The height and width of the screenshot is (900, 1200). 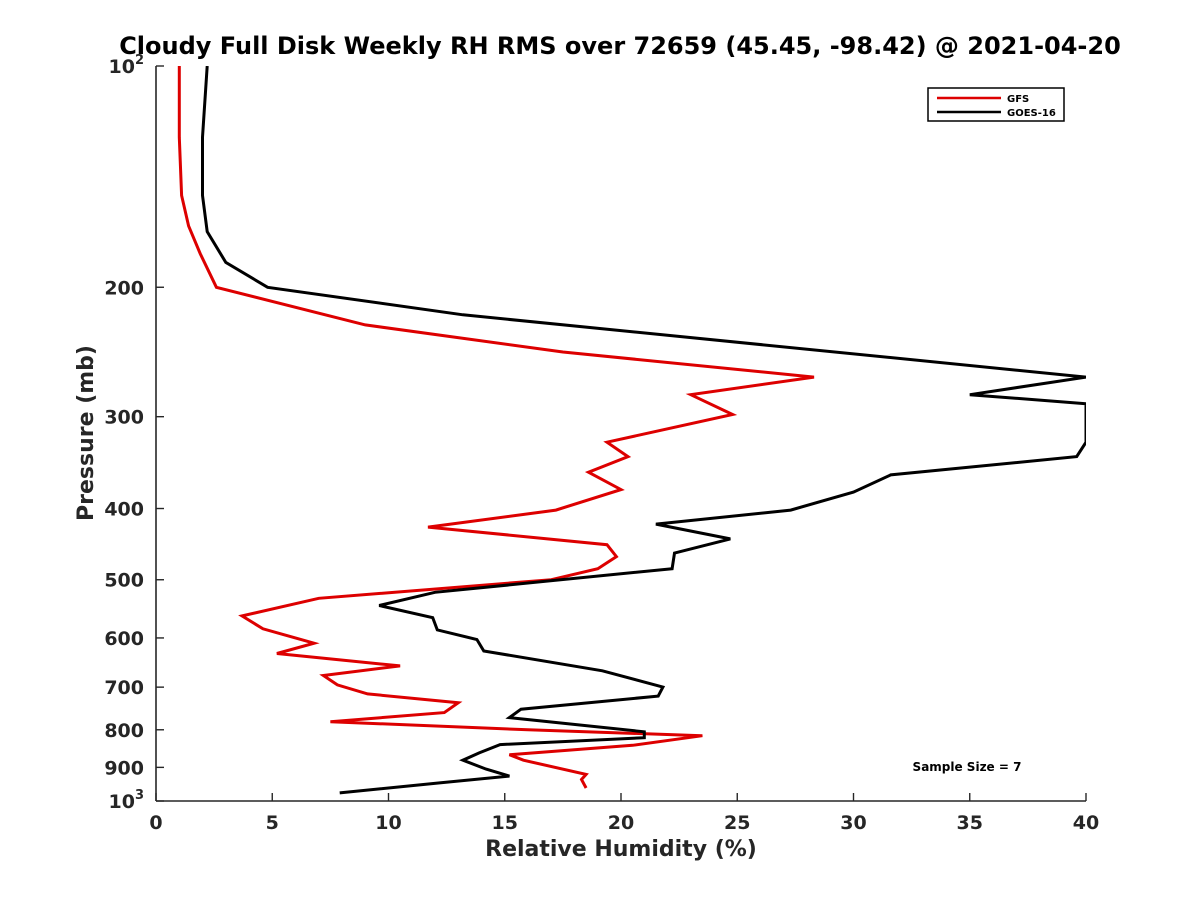 What do you see at coordinates (621, 823) in the screenshot?
I see `x-tick-label: 20` at bounding box center [621, 823].